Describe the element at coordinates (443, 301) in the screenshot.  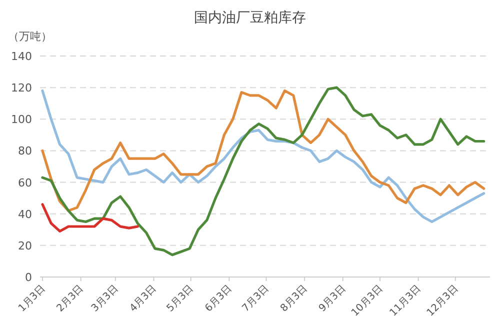
I see `x-tick-label: 12月3日` at that location.